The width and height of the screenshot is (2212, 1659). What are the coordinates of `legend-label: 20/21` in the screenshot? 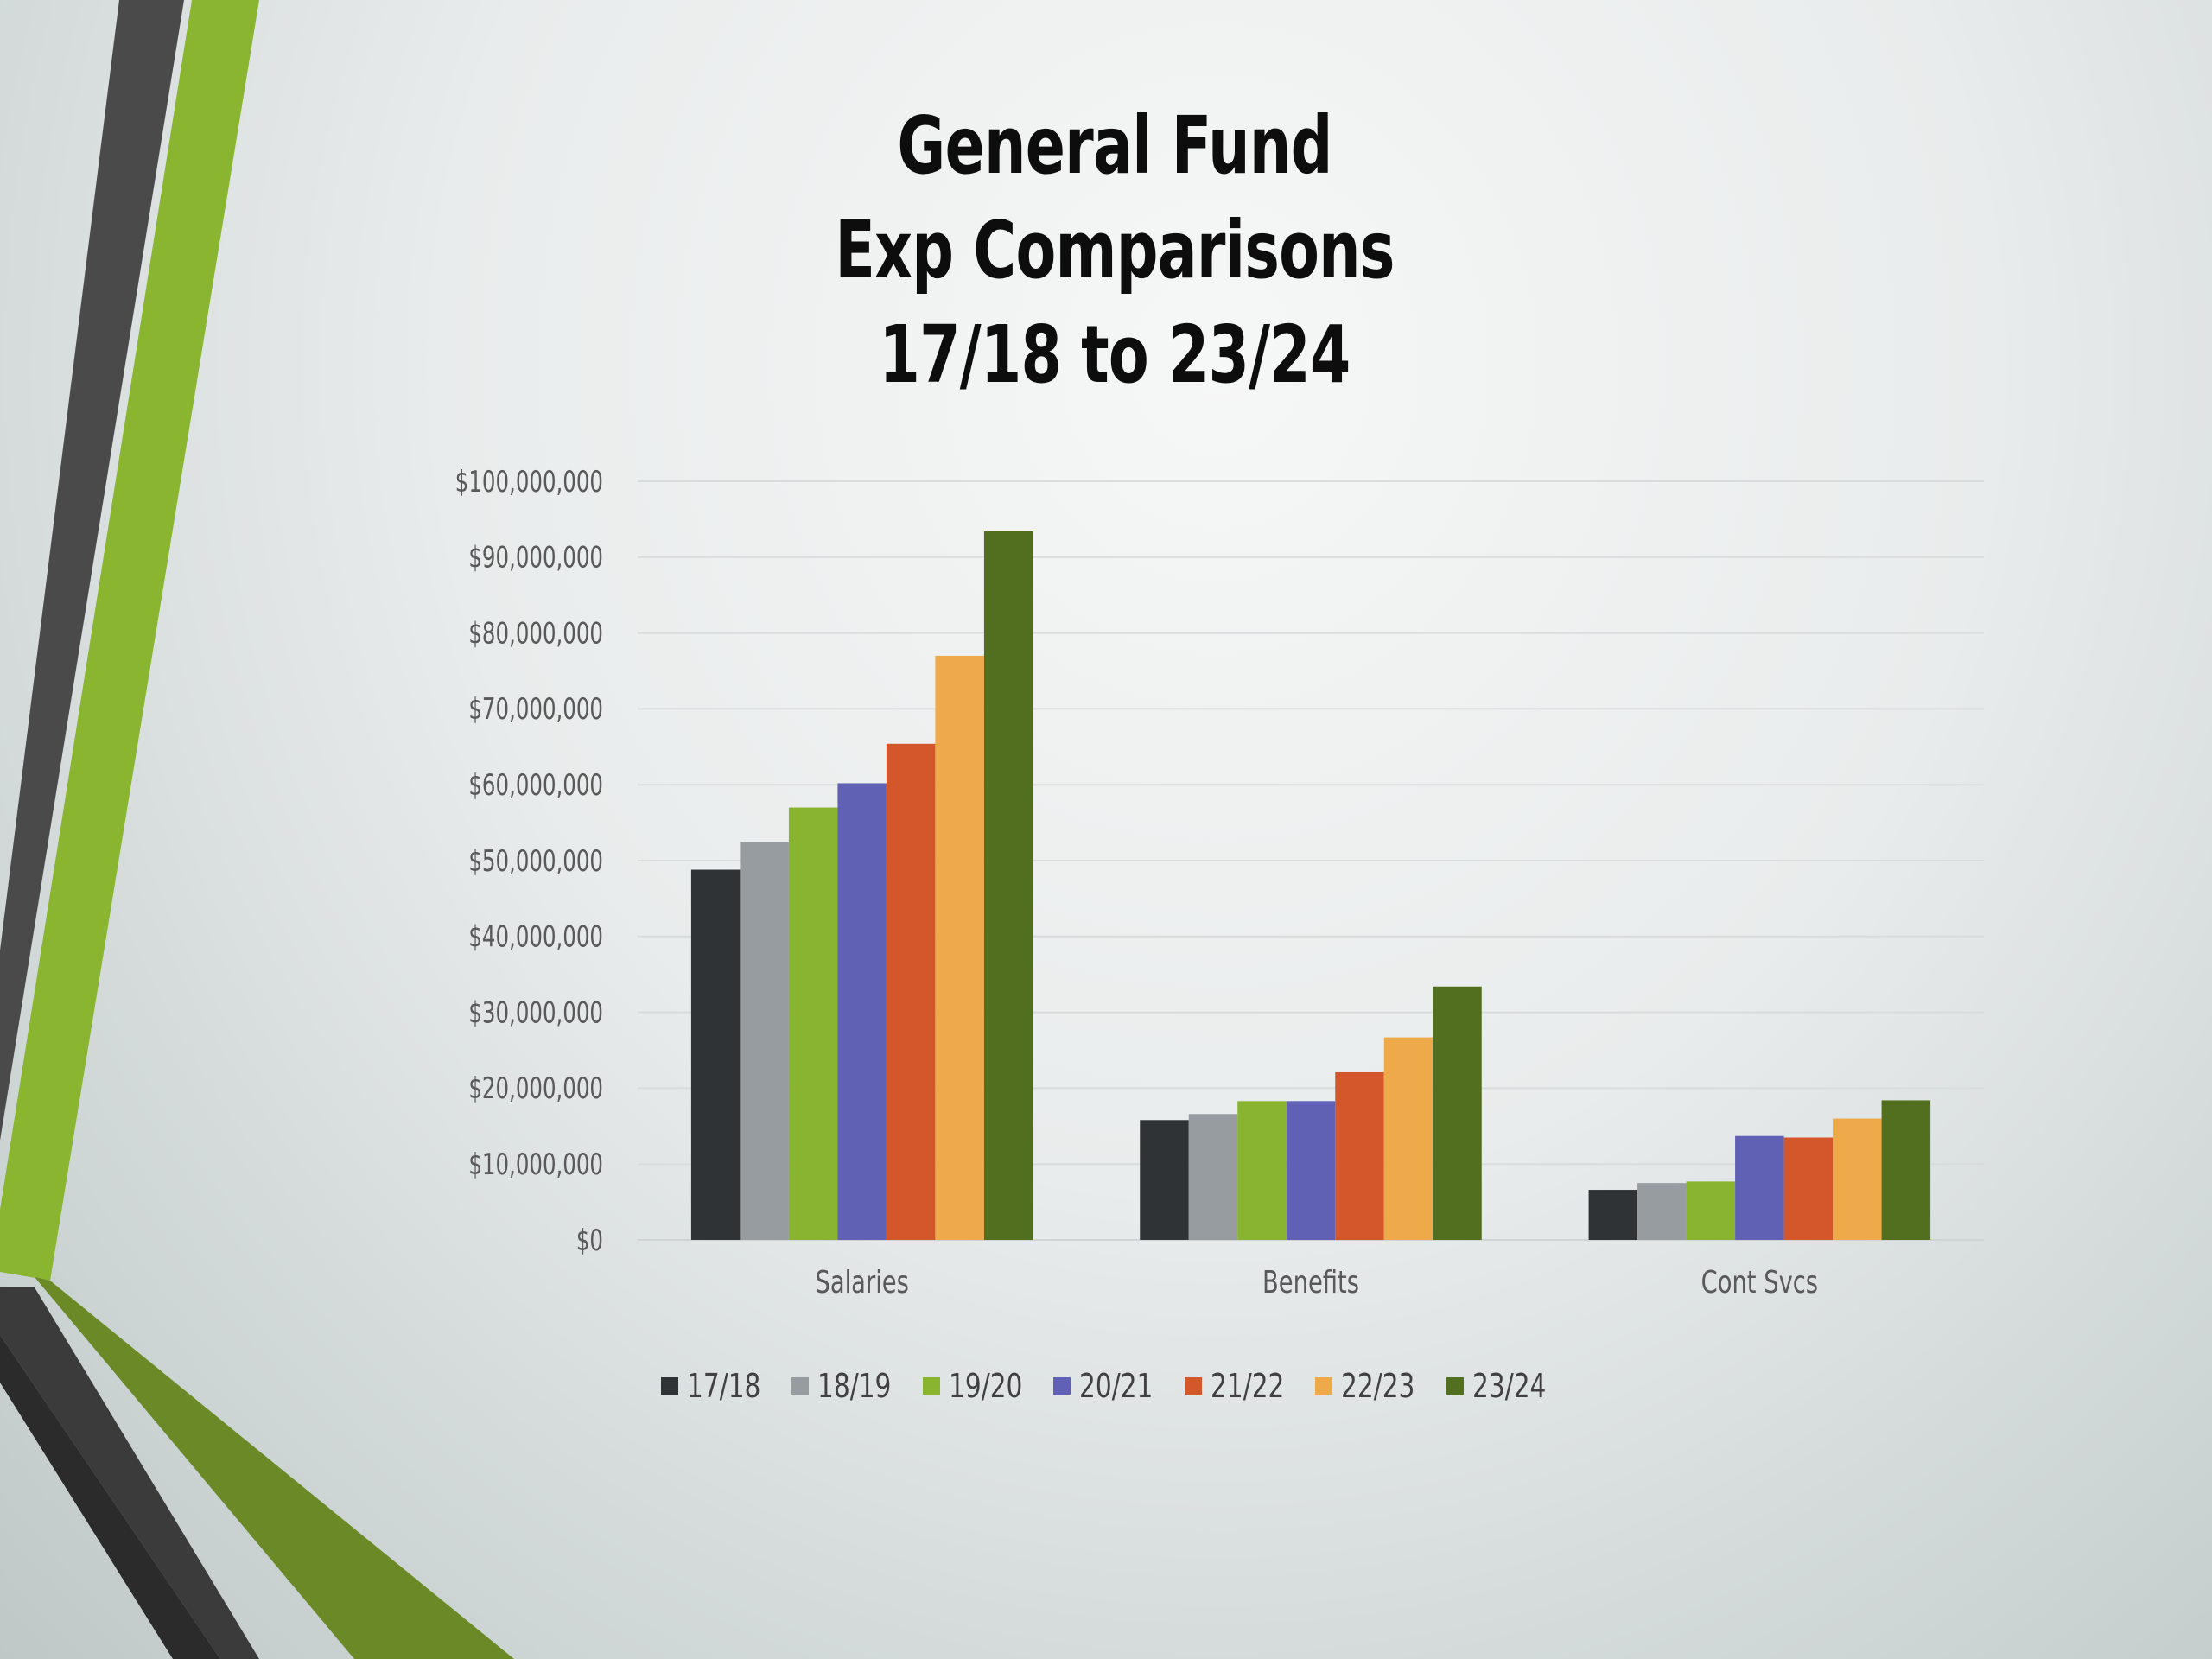 It's located at (1116, 1386).